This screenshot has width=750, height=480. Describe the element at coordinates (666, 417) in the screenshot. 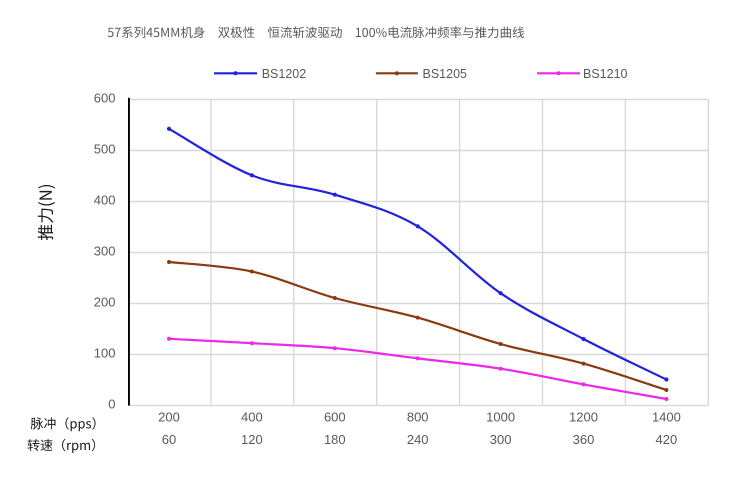

I see `svg-text: 1400` at that location.